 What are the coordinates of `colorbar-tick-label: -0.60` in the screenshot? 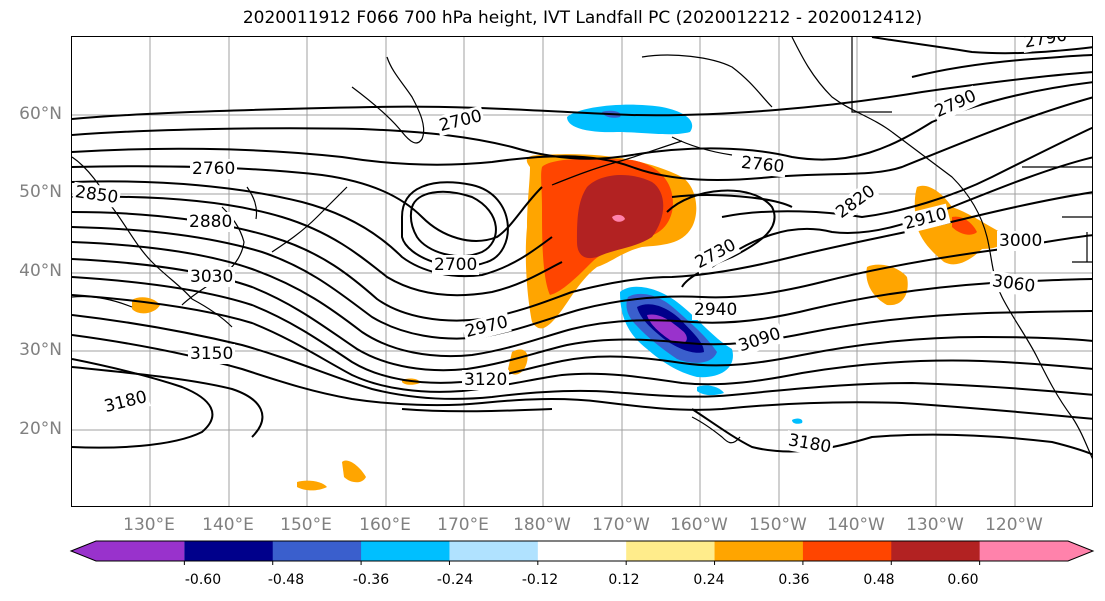 It's located at (203, 580).